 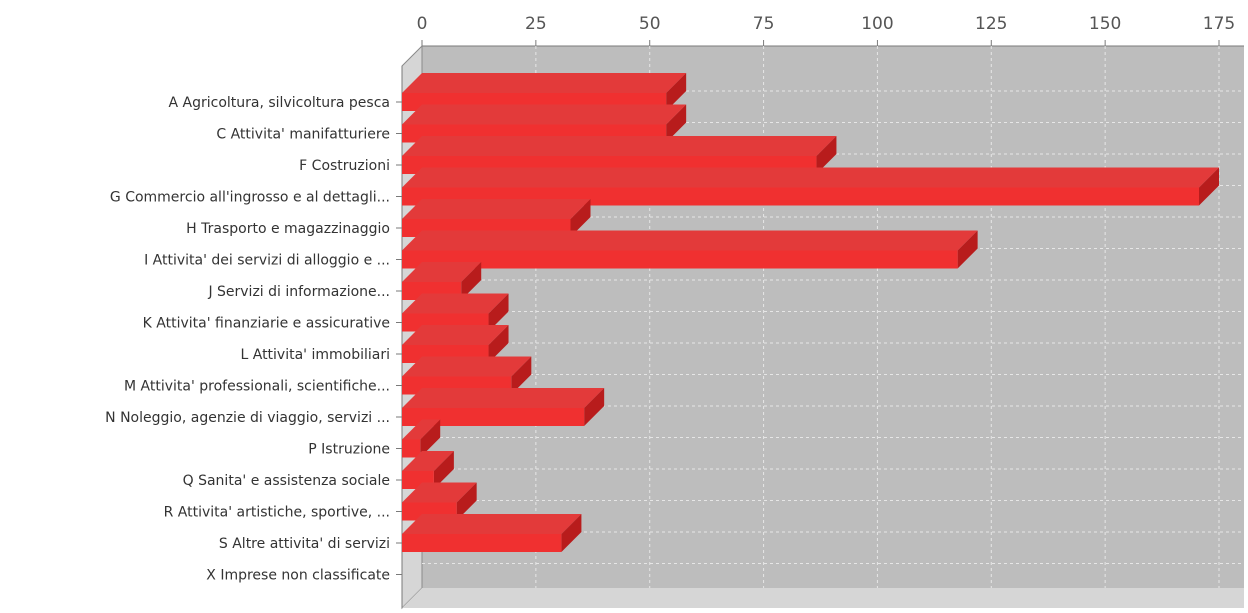 What do you see at coordinates (991, 24) in the screenshot?
I see `x-tick-label: 125` at bounding box center [991, 24].